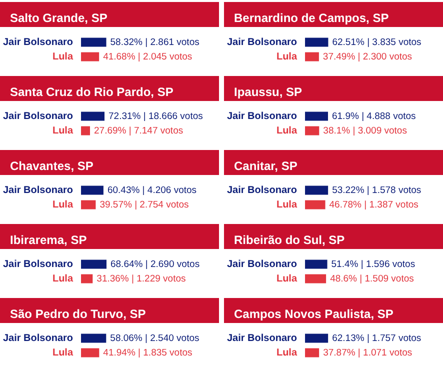  I want to click on chart-title: Salto Grande, SP, so click(59, 18).